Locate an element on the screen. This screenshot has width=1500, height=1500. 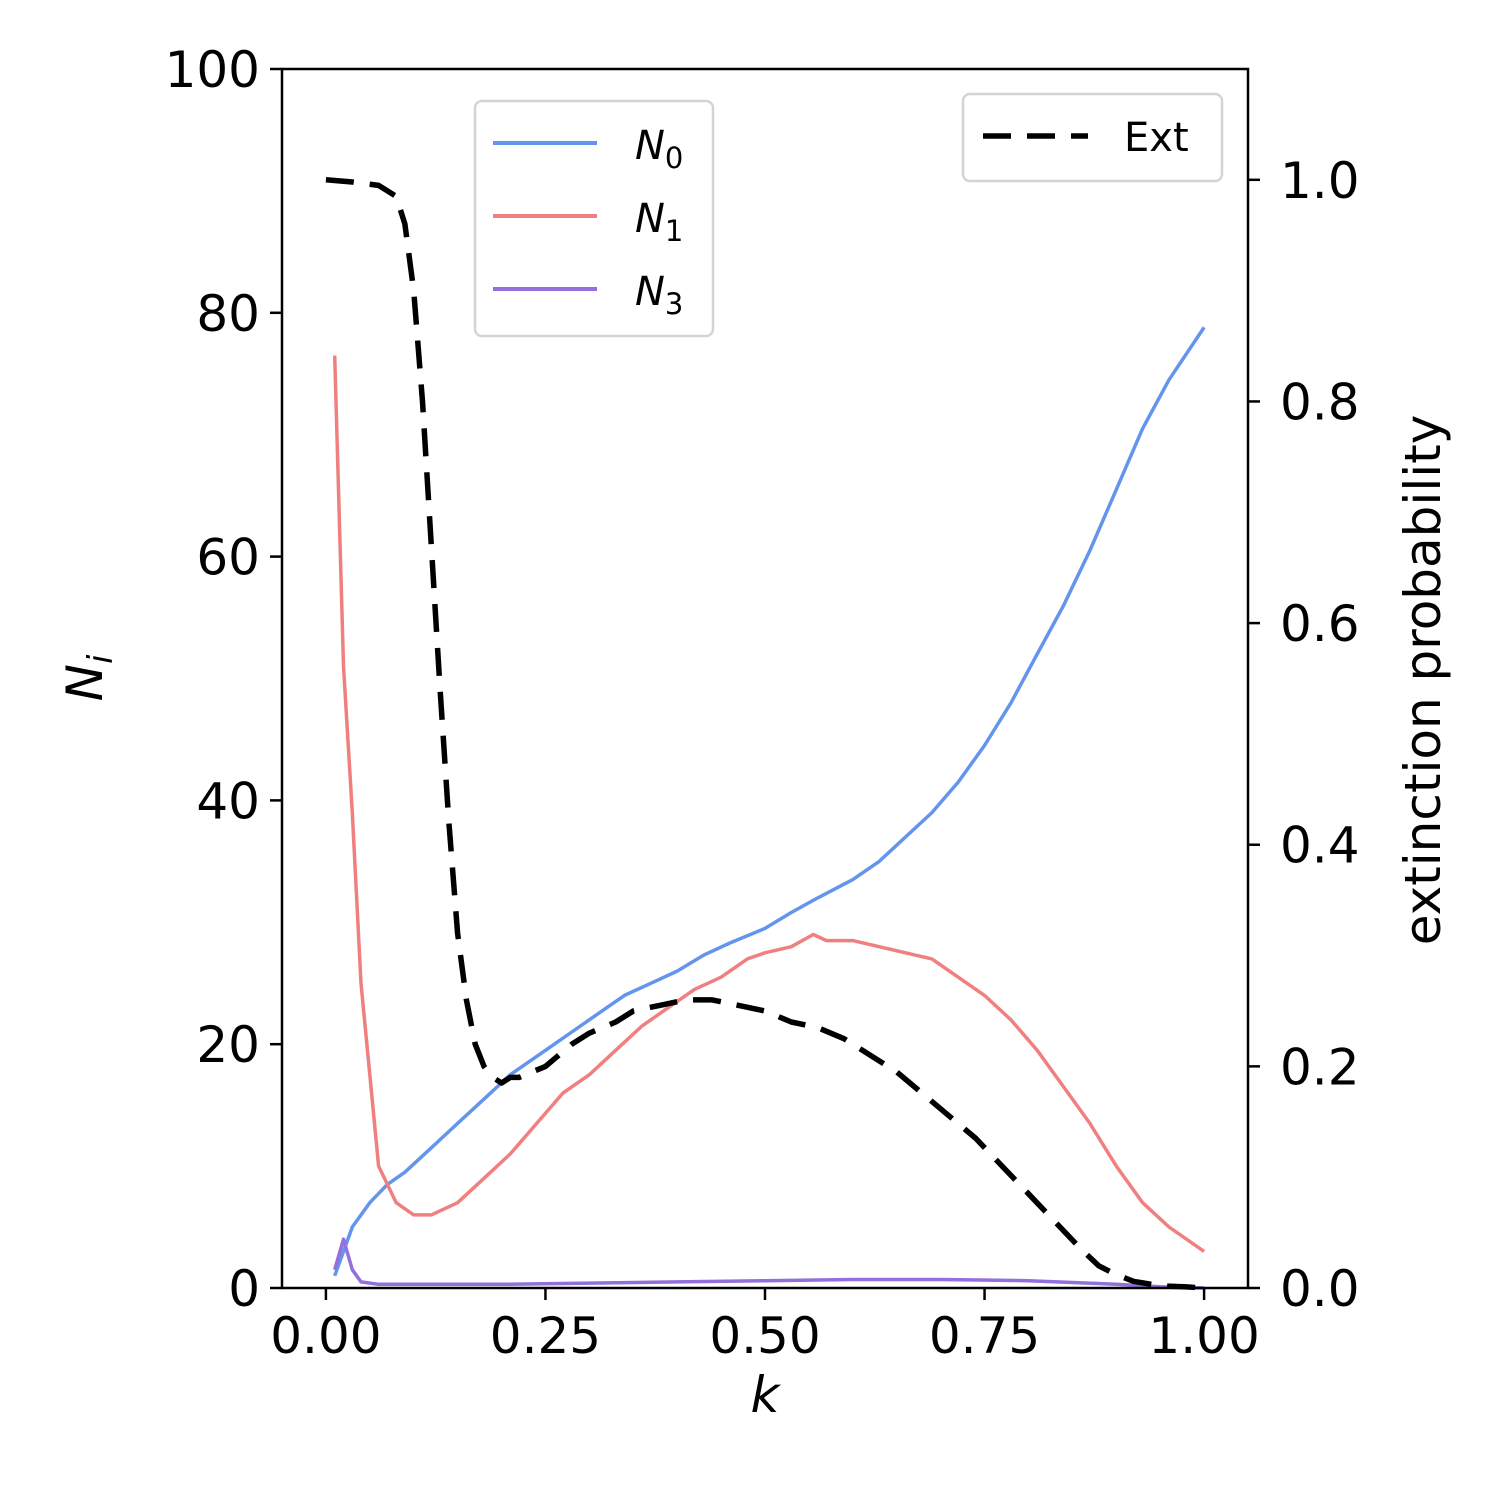
y2-tick-label: 1.0 is located at coordinates (1320, 181).